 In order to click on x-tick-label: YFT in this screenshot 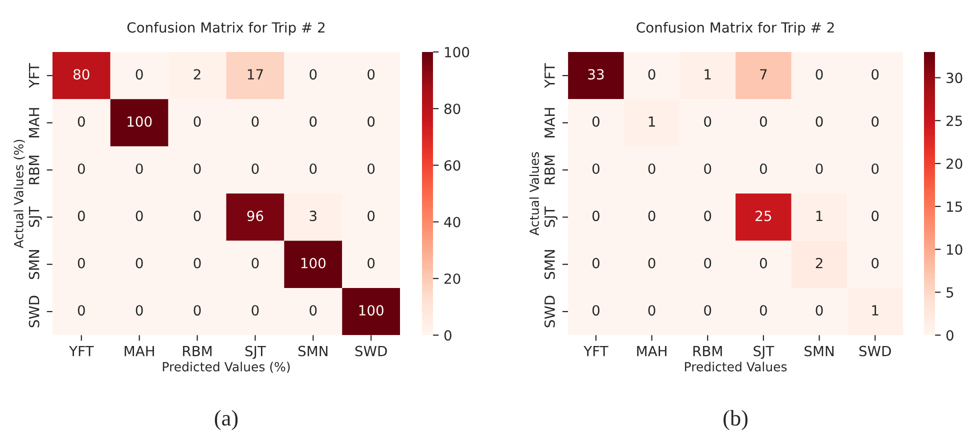, I will do `click(596, 351)`.